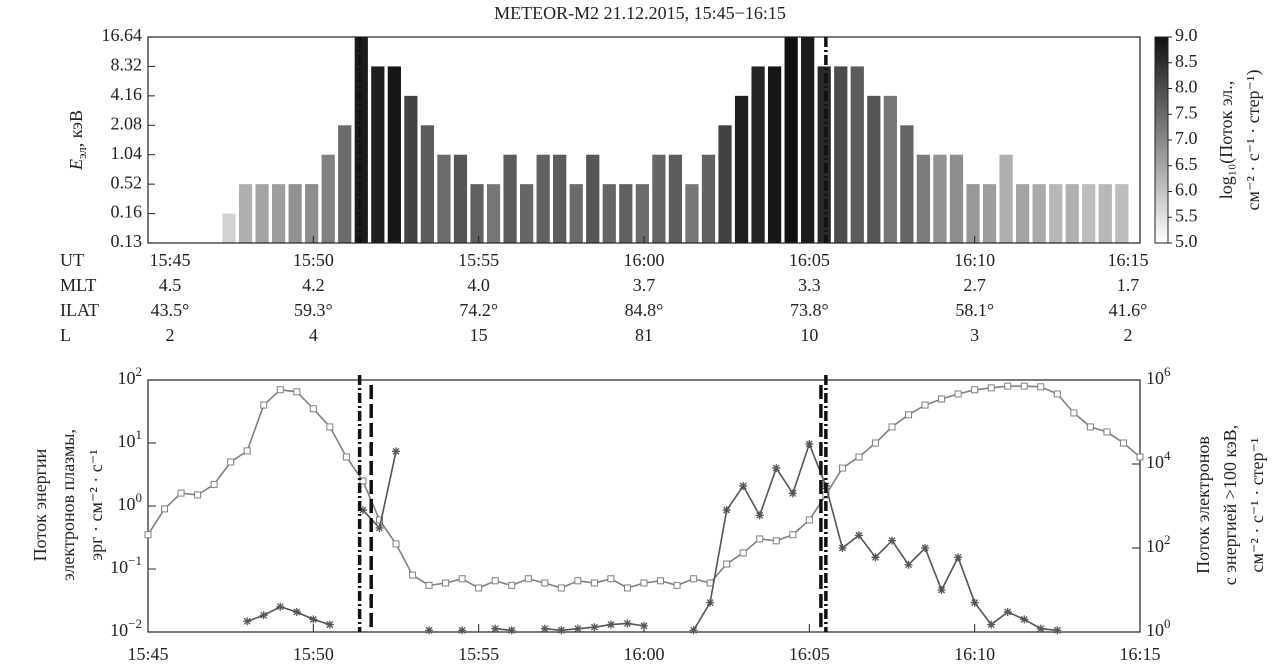  Describe the element at coordinates (640, 13) in the screenshot. I see `chart-title: METEOR-M2 21.12.2015, 15:45−16:15` at that location.